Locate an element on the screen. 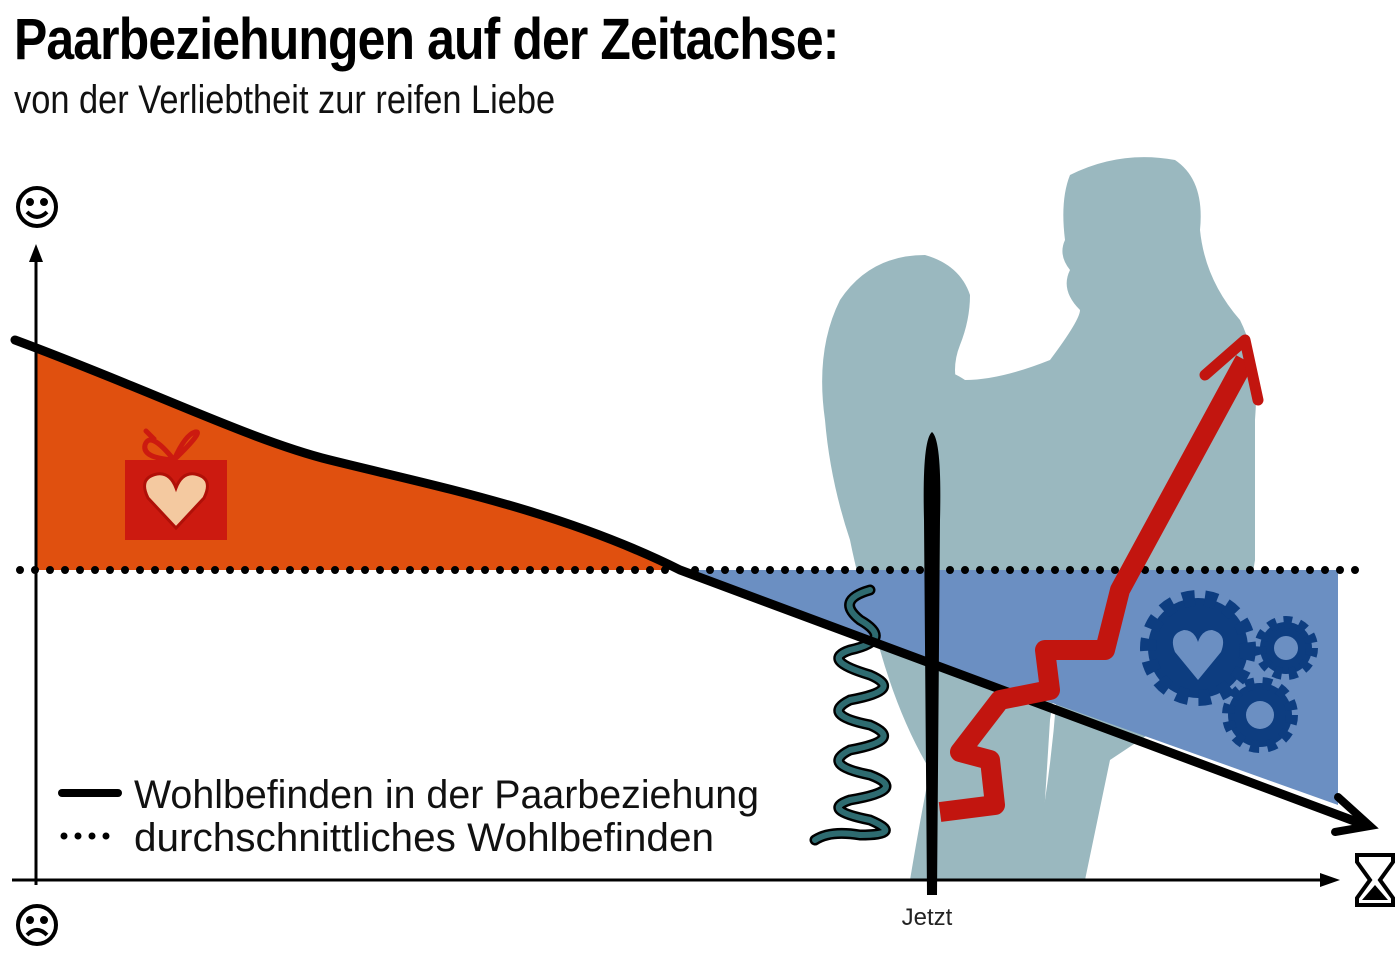  page-title: Paarbeziehungen auf der Zeitachse: is located at coordinates (426, 39).